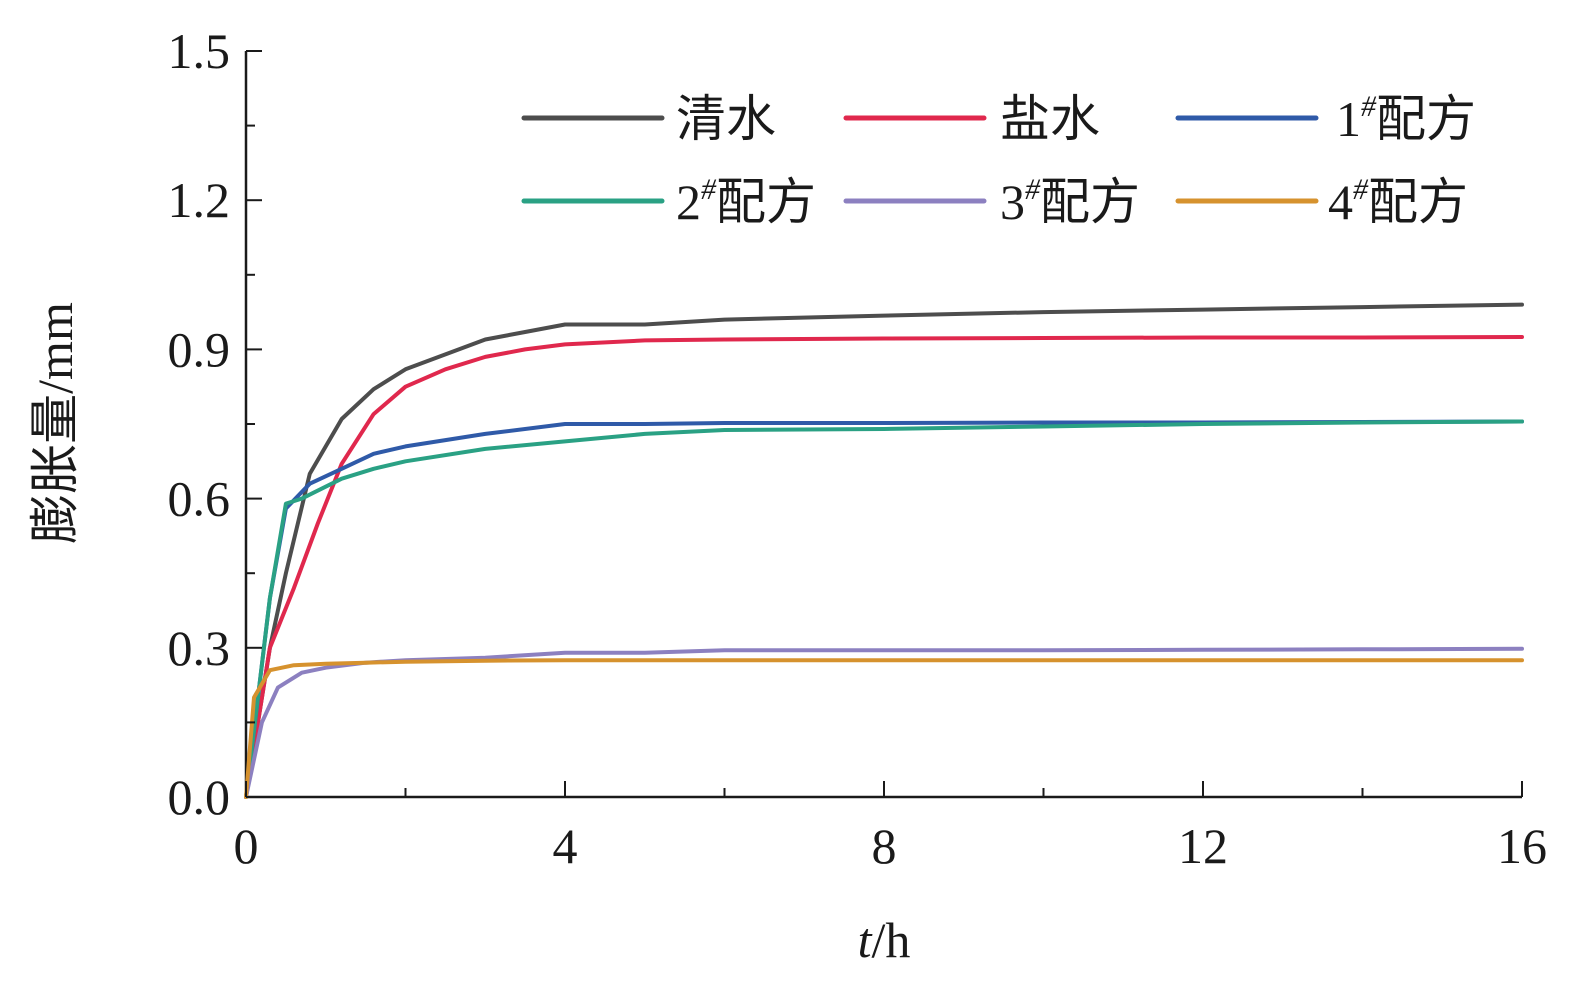 Image resolution: width=1575 pixels, height=990 pixels. Describe the element at coordinates (884, 846) in the screenshot. I see `x-tick-label: 8` at that location.